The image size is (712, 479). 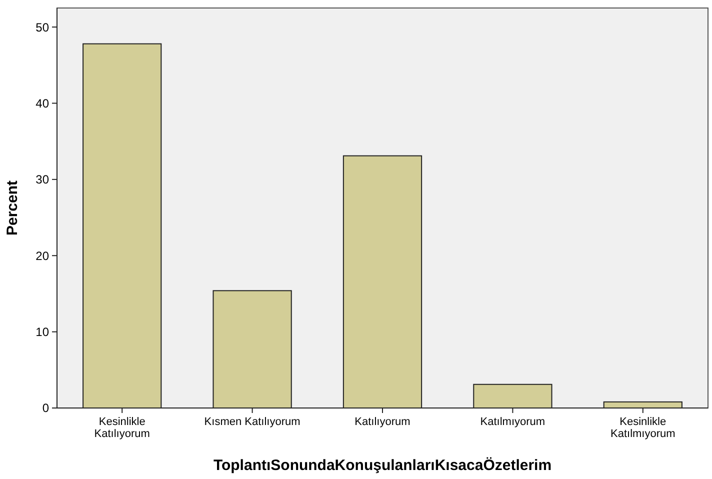 What do you see at coordinates (46, 408) in the screenshot?
I see `y-tick-label: 0` at bounding box center [46, 408].